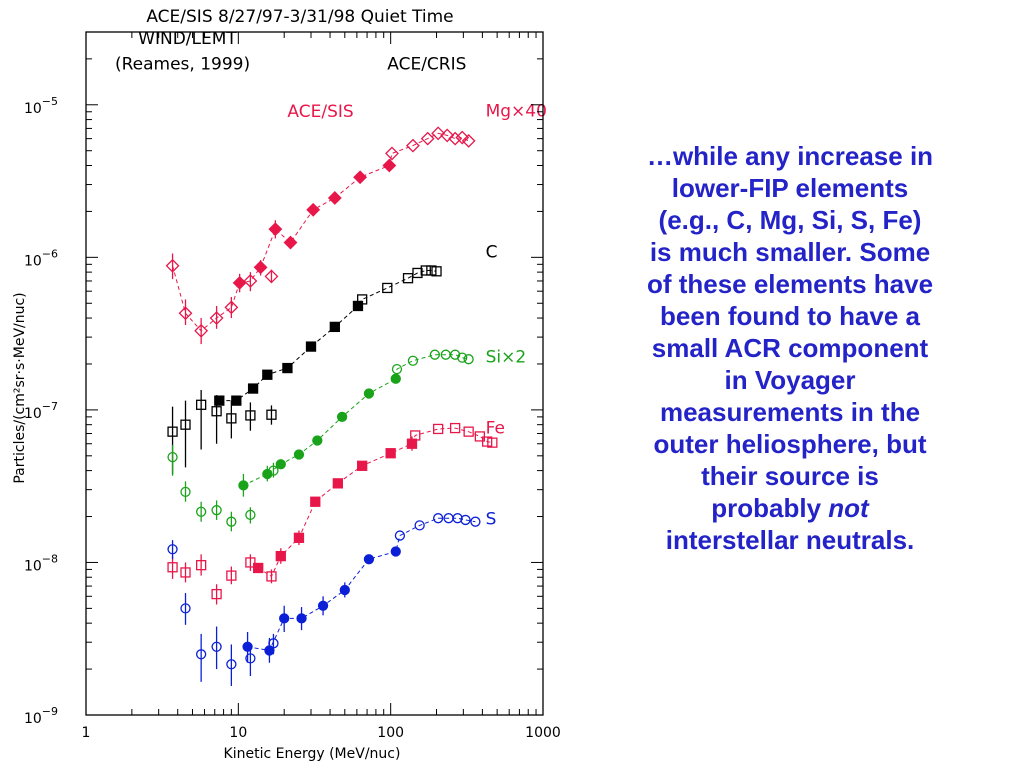 The image size is (1024, 768). What do you see at coordinates (20, 387) in the screenshot?
I see `y-axis-label: Particles/(cm²sr·s·MeV/nuc)` at bounding box center [20, 387].